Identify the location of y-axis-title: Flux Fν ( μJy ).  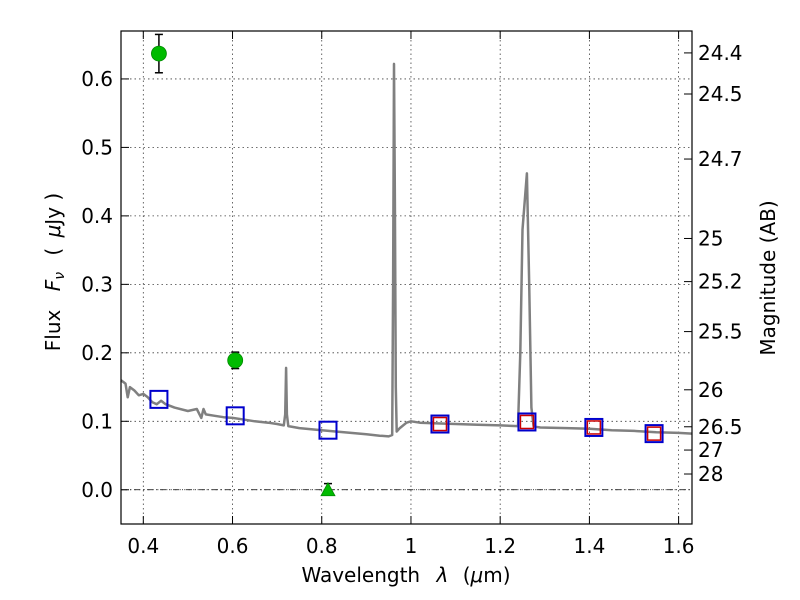
(55, 272).